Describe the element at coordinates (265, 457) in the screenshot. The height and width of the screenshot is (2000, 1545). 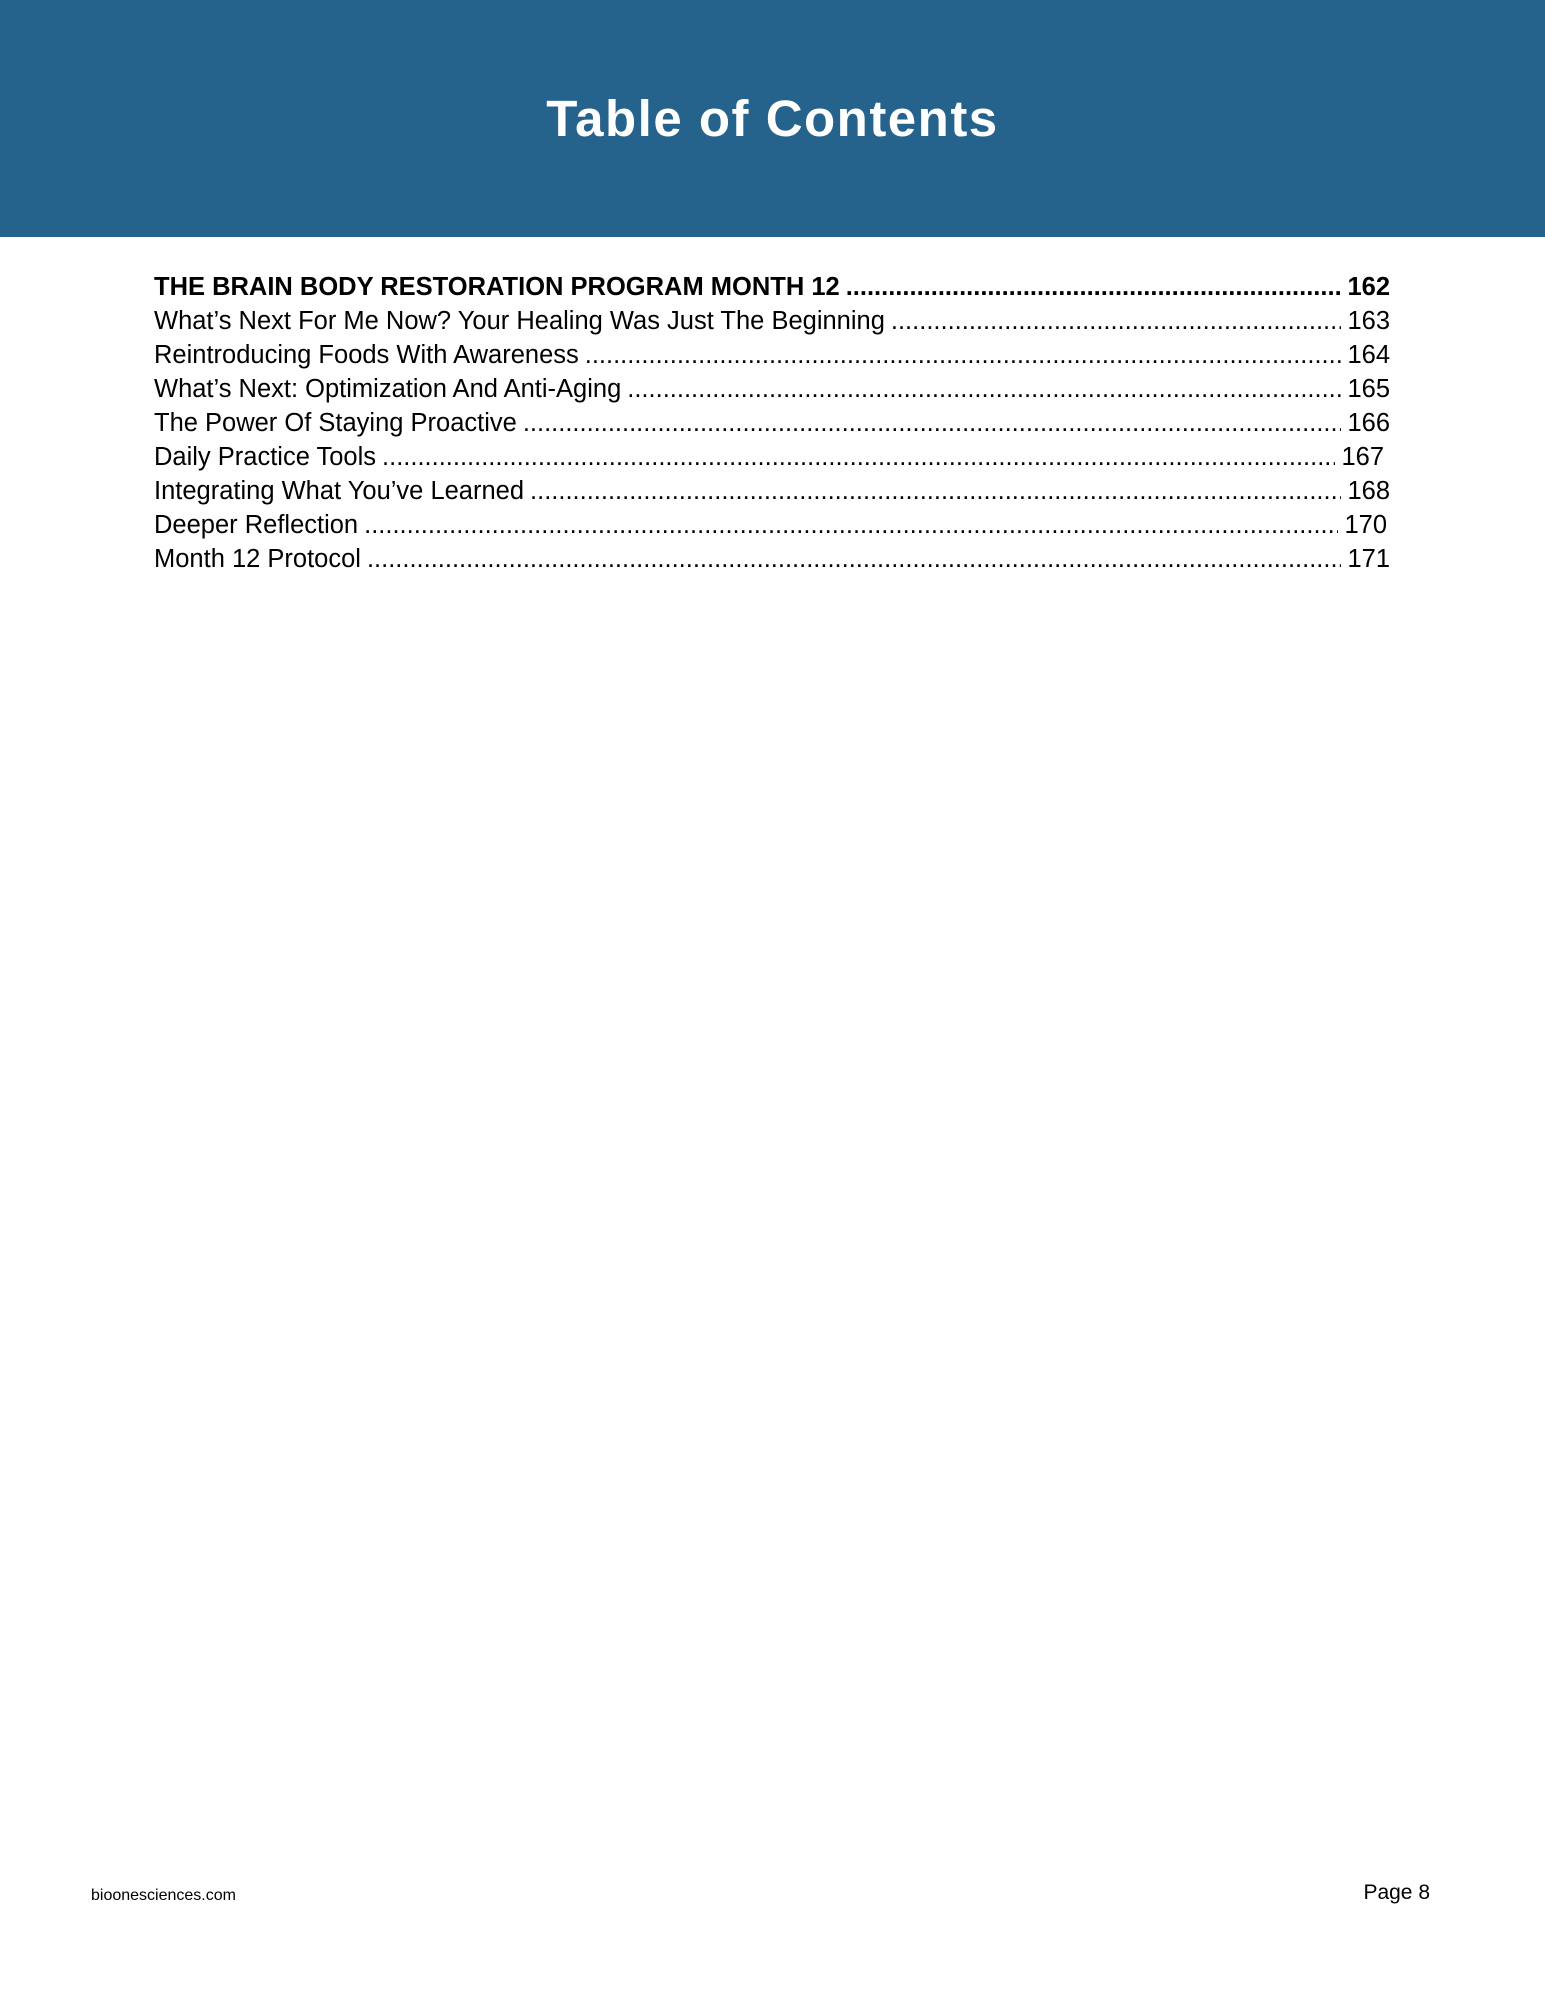
I see `toc-entry-label: Daily Practice Tools` at that location.